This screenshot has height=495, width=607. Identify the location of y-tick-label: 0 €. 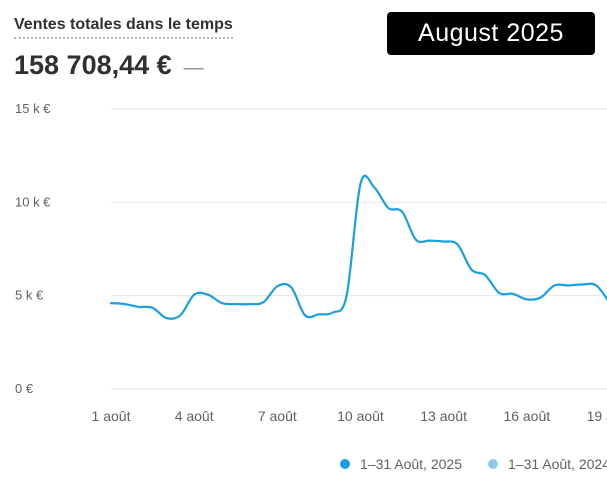
(24, 388).